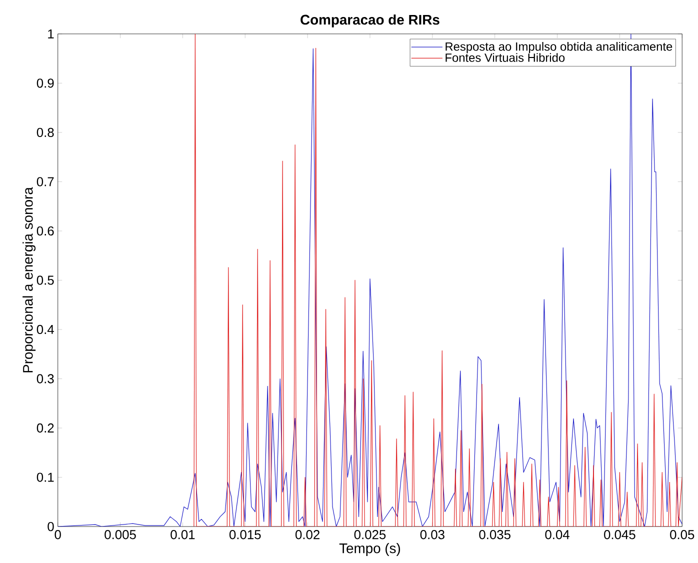 The image size is (698, 563). I want to click on x-tick-label: 0.02, so click(307, 534).